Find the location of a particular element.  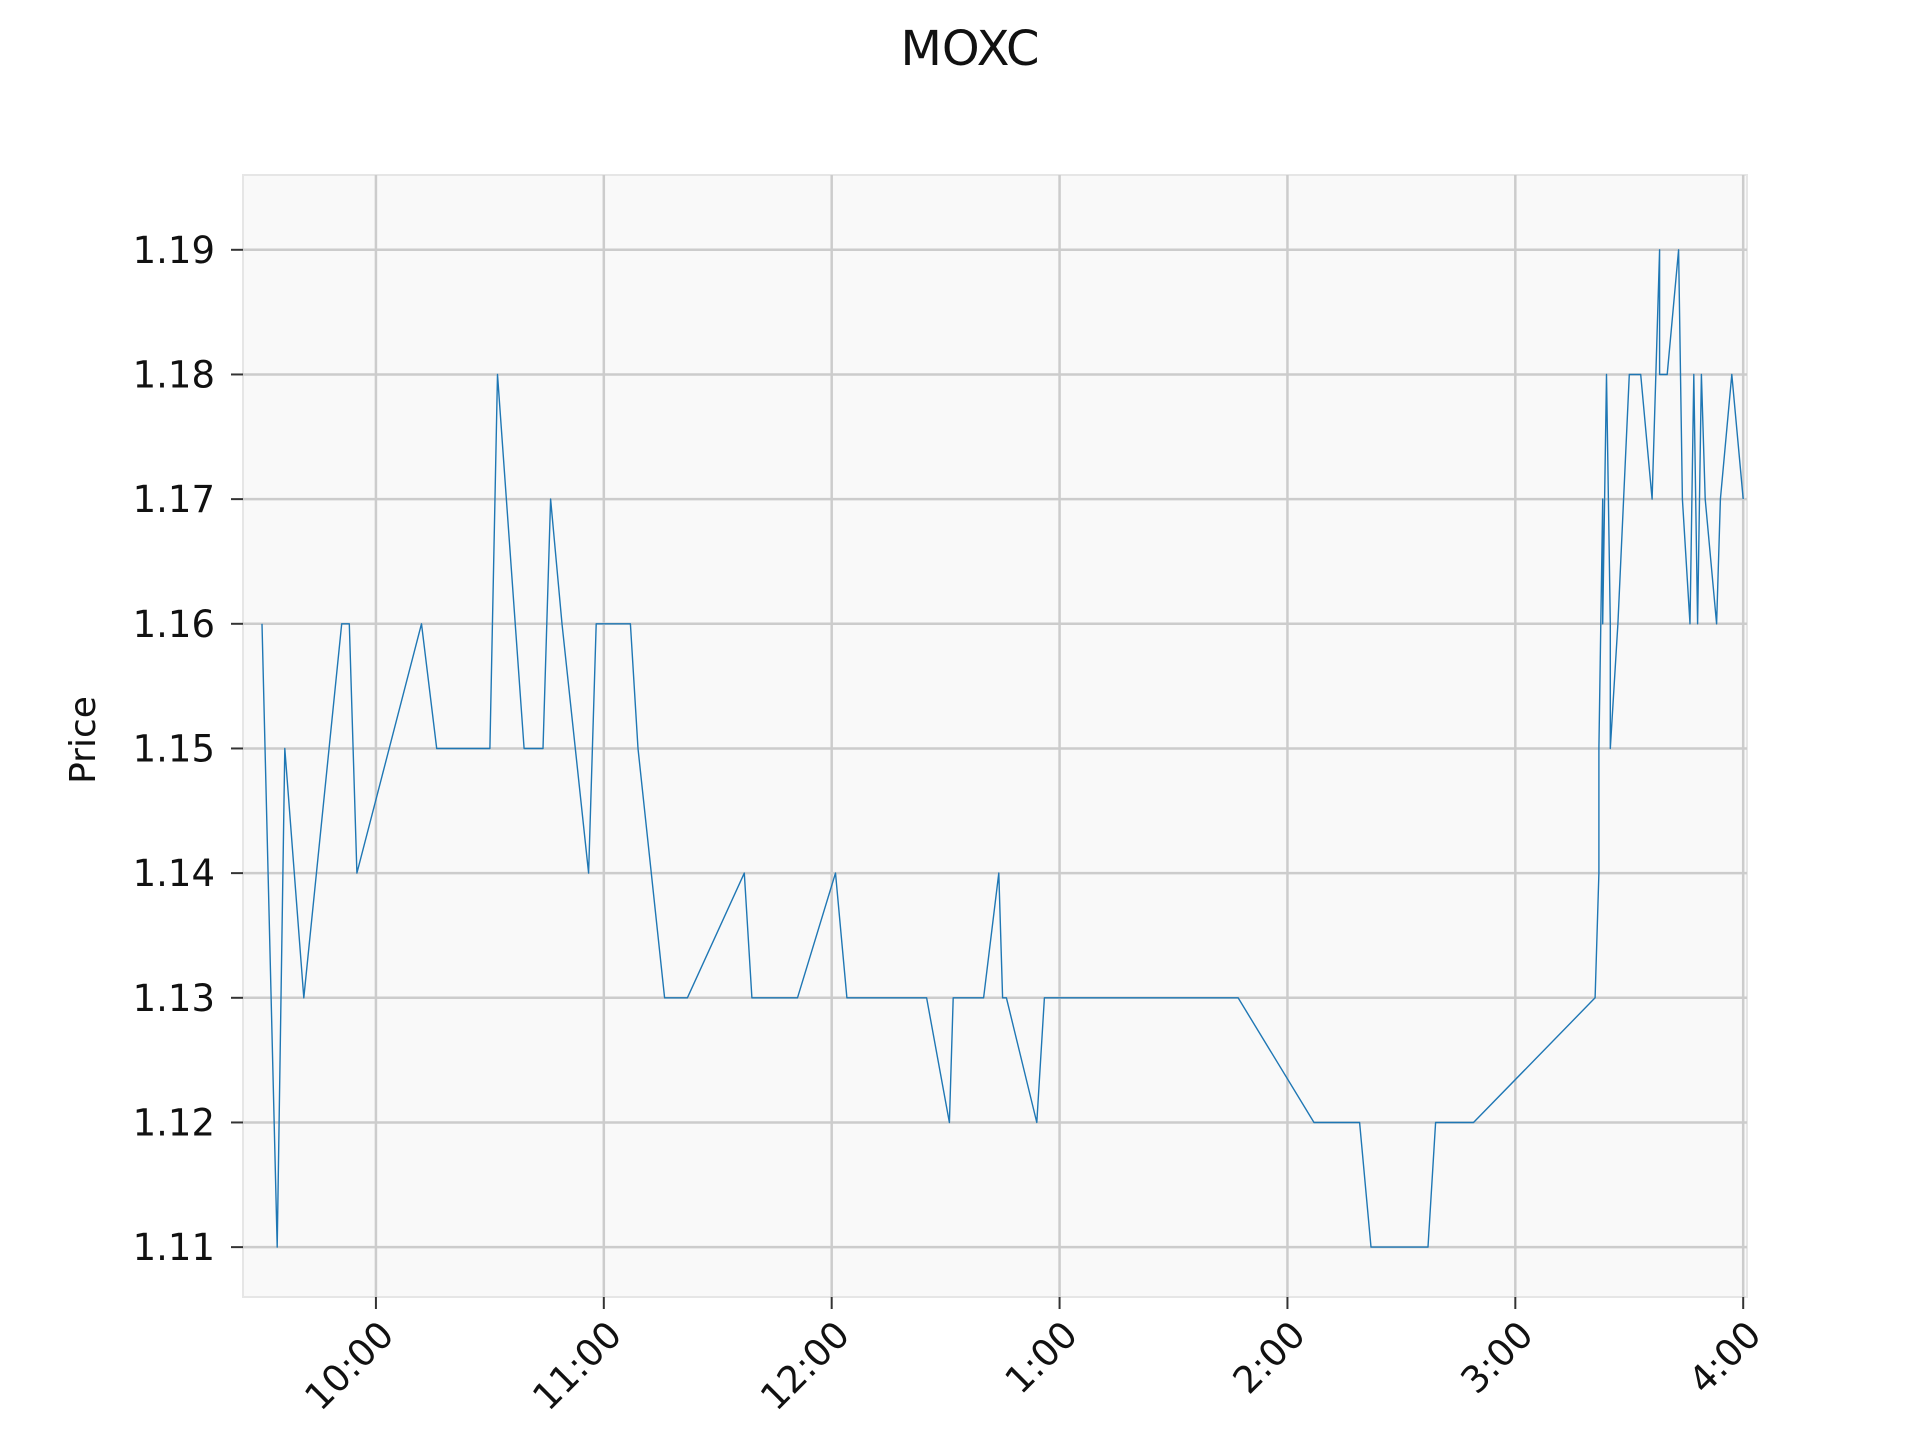

chart-title: MOXC is located at coordinates (969, 49).